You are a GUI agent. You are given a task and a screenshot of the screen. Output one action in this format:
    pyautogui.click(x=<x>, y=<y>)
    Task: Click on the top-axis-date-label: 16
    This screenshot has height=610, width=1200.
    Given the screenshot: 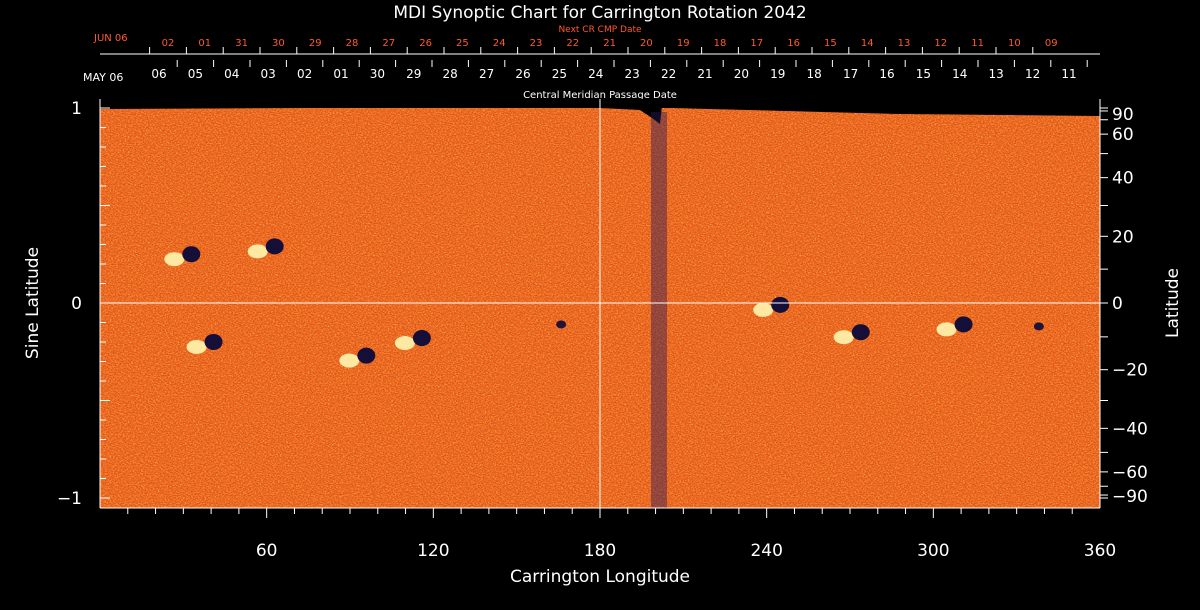 What is the action you would take?
    pyautogui.click(x=886, y=74)
    